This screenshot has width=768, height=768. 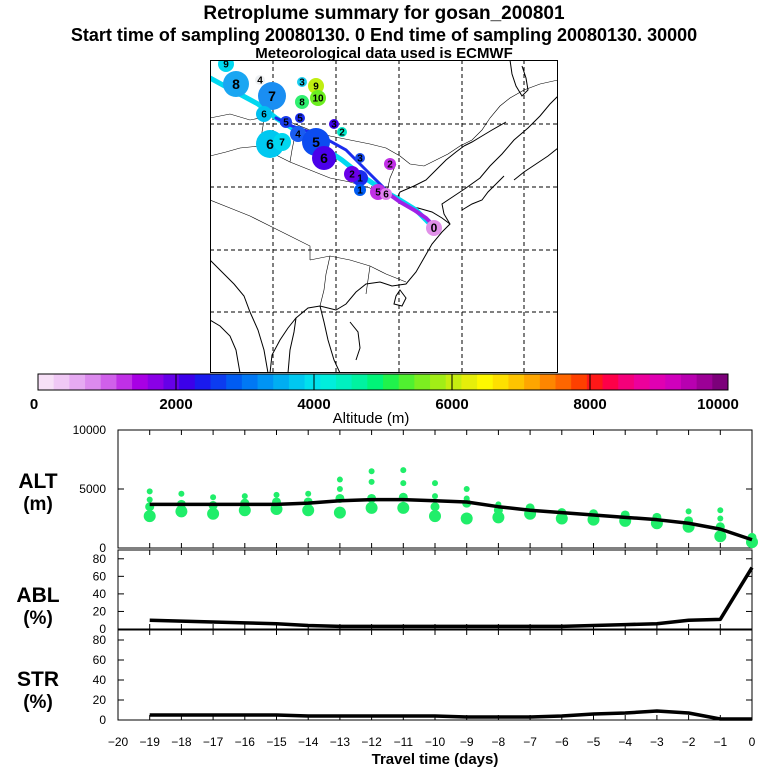 I want to click on x-tick-label: −10, so click(x=435, y=742).